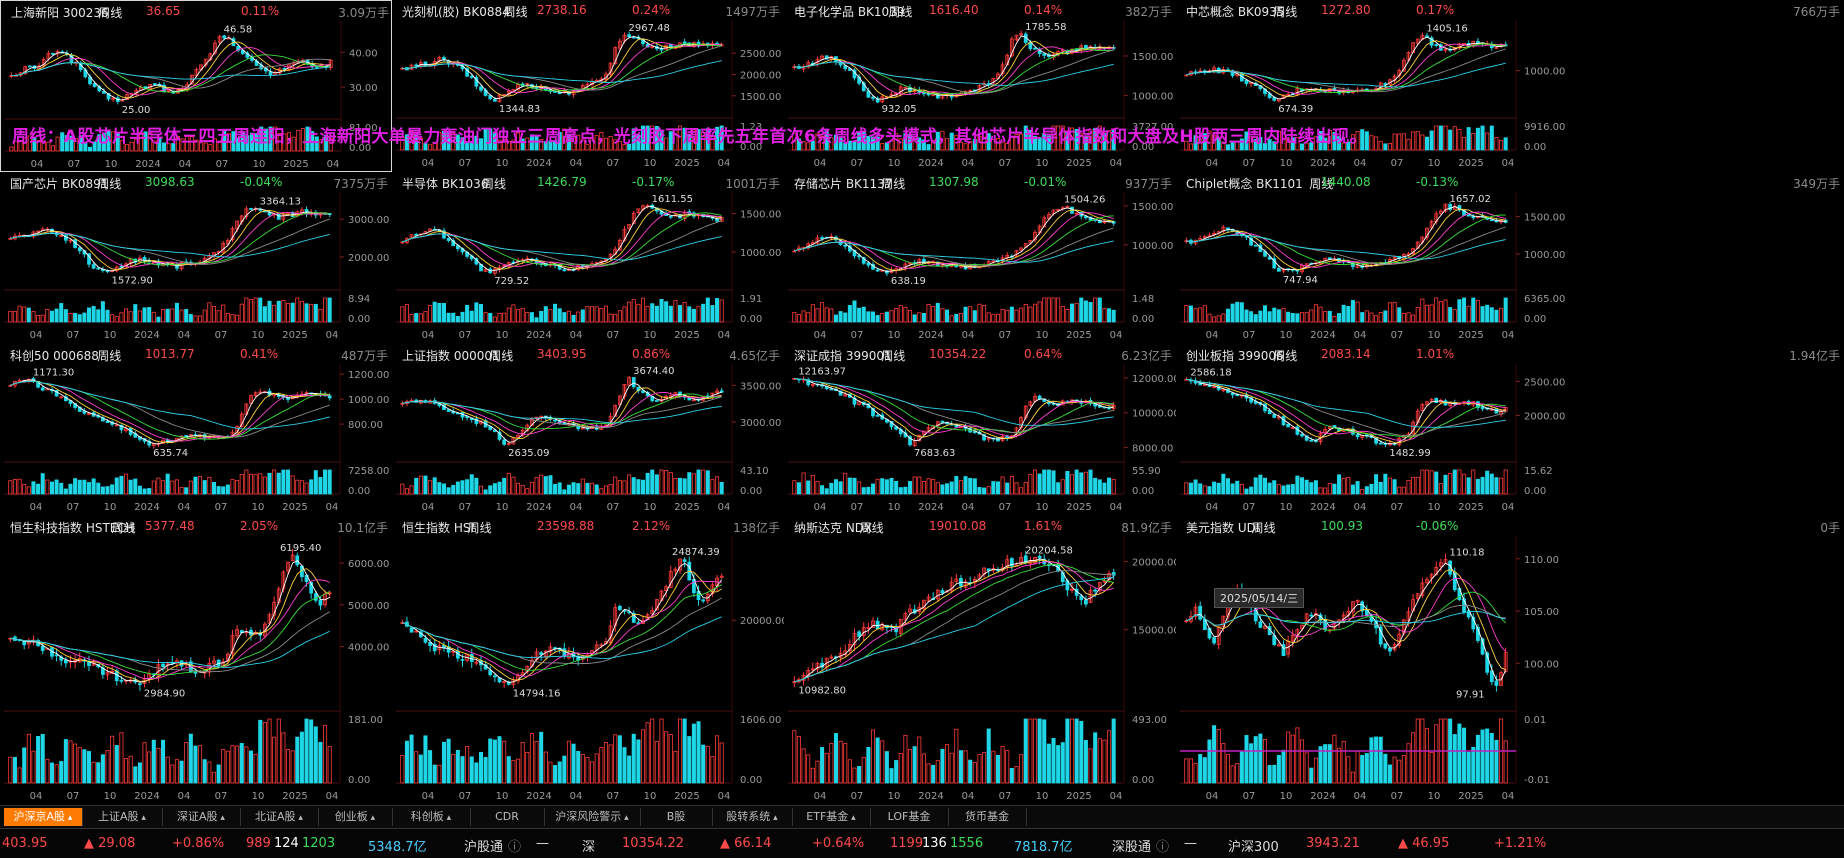 The width and height of the screenshot is (1844, 858). What do you see at coordinates (43, 817) in the screenshot?
I see `market-tab: 沪深京A股 ▴` at bounding box center [43, 817].